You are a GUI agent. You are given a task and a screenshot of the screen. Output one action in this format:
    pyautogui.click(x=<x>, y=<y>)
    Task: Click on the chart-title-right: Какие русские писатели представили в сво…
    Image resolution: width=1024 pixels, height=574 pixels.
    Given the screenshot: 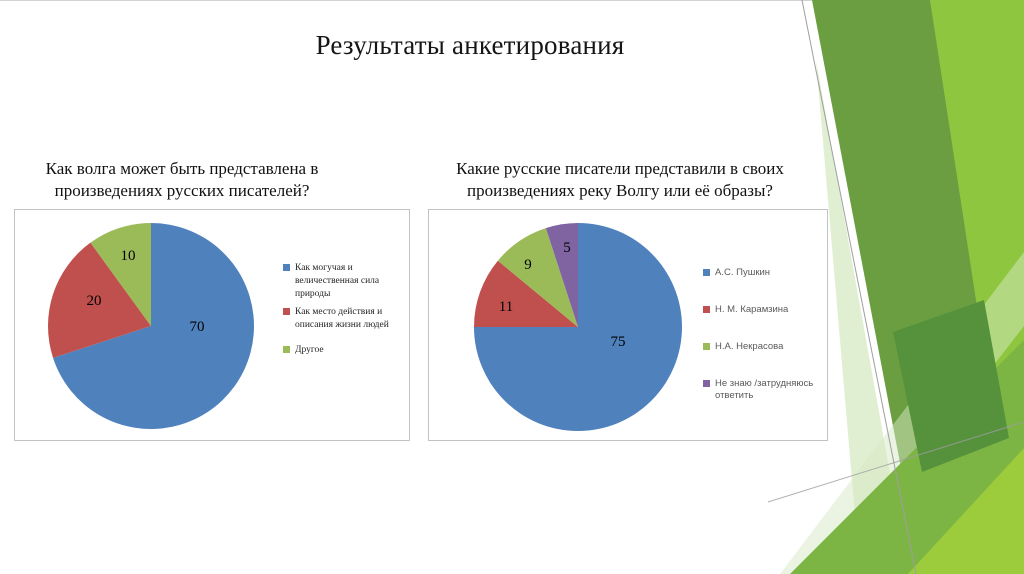 What is the action you would take?
    pyautogui.click(x=620, y=180)
    